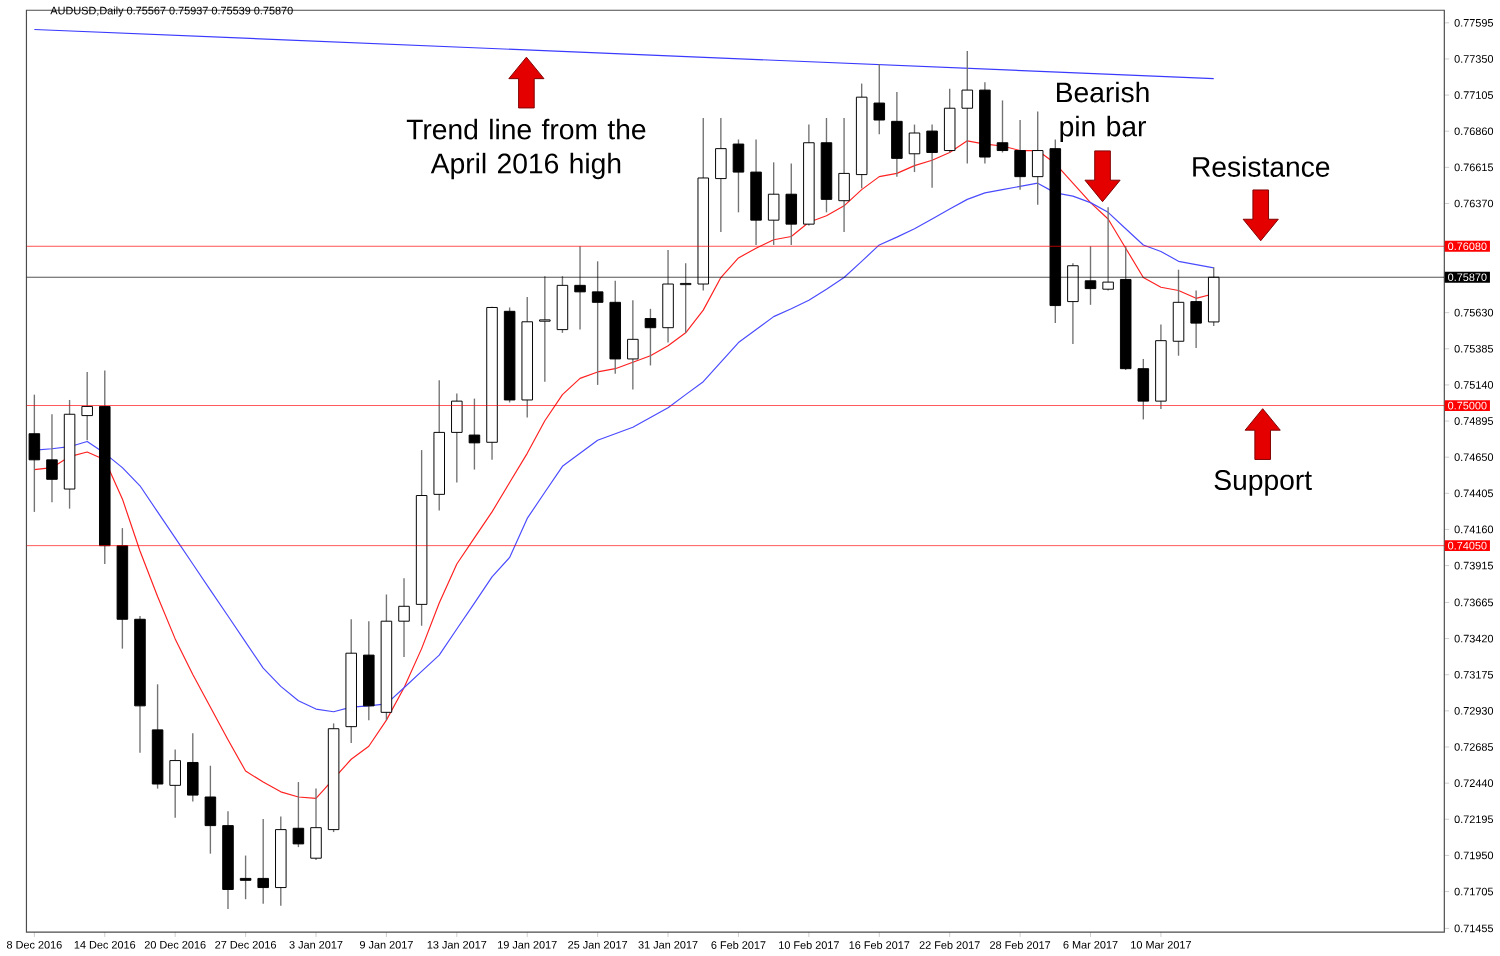  What do you see at coordinates (1261, 167) in the screenshot?
I see `annotation: Resistance` at bounding box center [1261, 167].